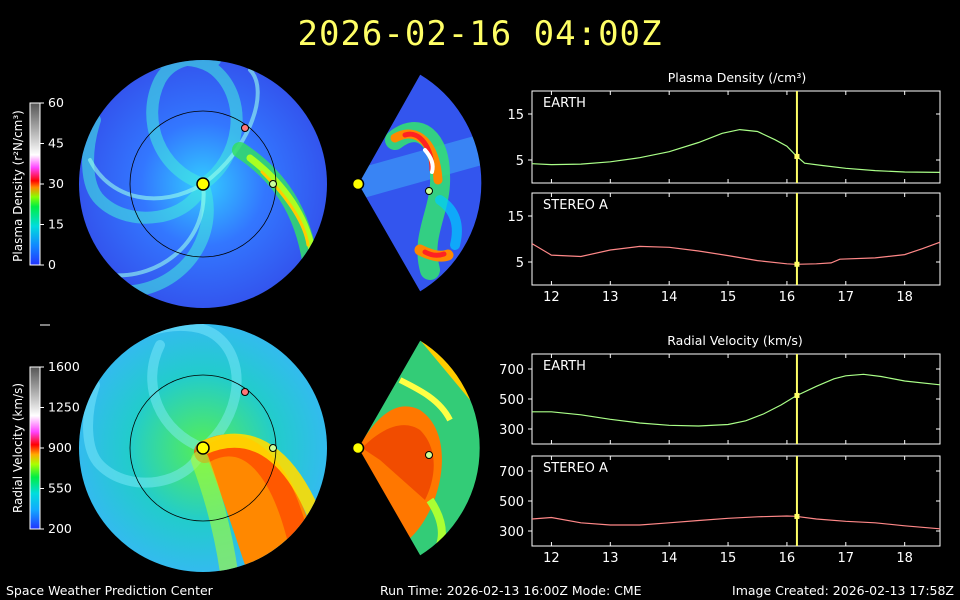 The image size is (960, 600). What do you see at coordinates (245, 128) in the screenshot?
I see `stereo-a-marker` at bounding box center [245, 128].